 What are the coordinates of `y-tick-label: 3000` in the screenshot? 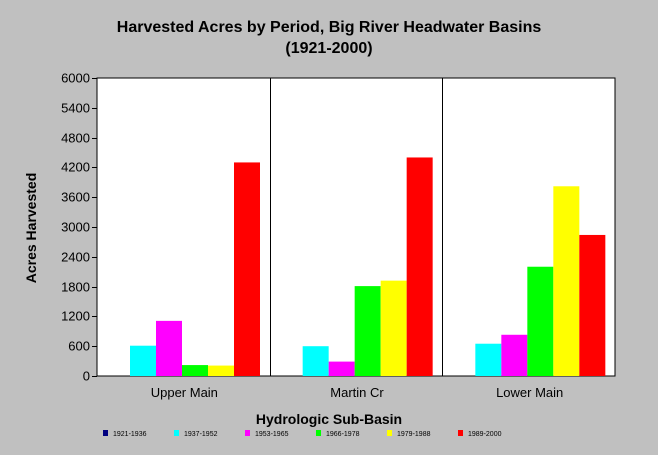 It's located at (75, 227).